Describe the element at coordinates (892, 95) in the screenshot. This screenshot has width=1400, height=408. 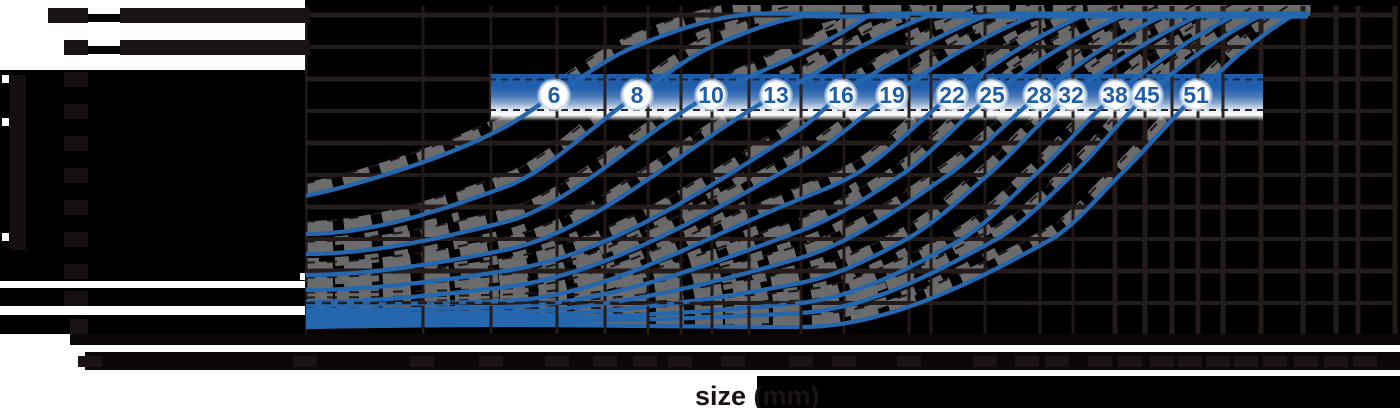
I see `svg-text: 19` at that location.